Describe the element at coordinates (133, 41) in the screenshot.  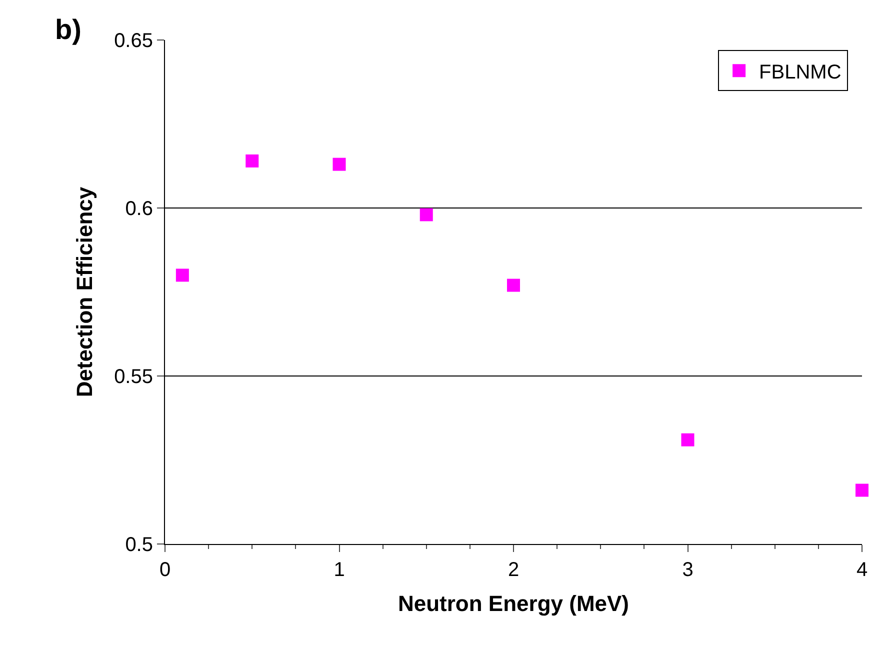
I see `y-tick-label: 0.65` at that location.